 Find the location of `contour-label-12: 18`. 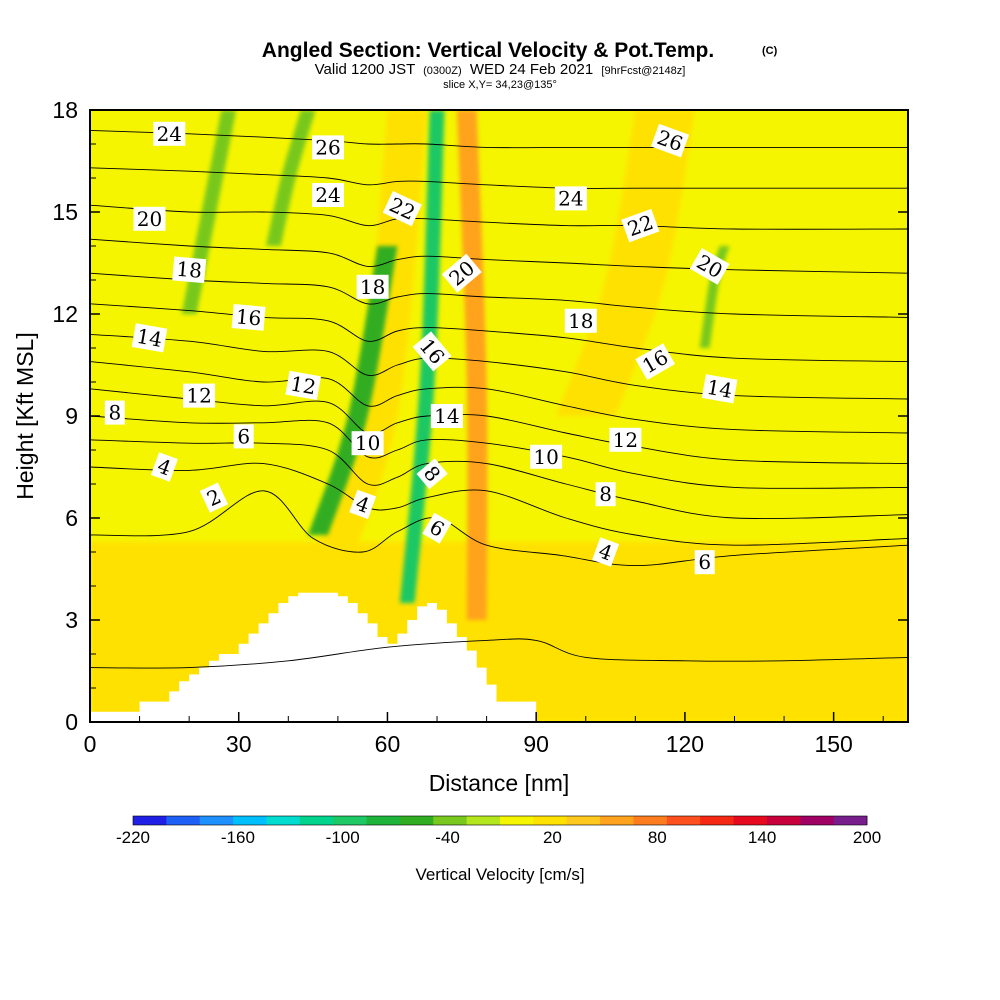

contour-label-12: 18 is located at coordinates (580, 320).